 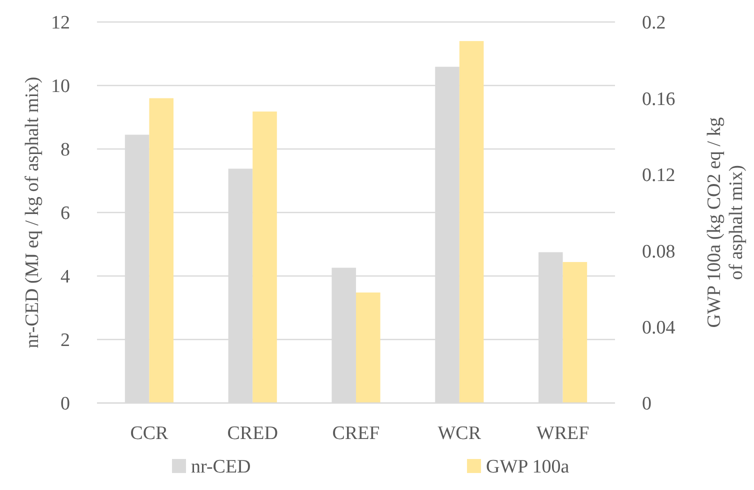 I want to click on y-tick-label: 0, so click(x=65, y=404).